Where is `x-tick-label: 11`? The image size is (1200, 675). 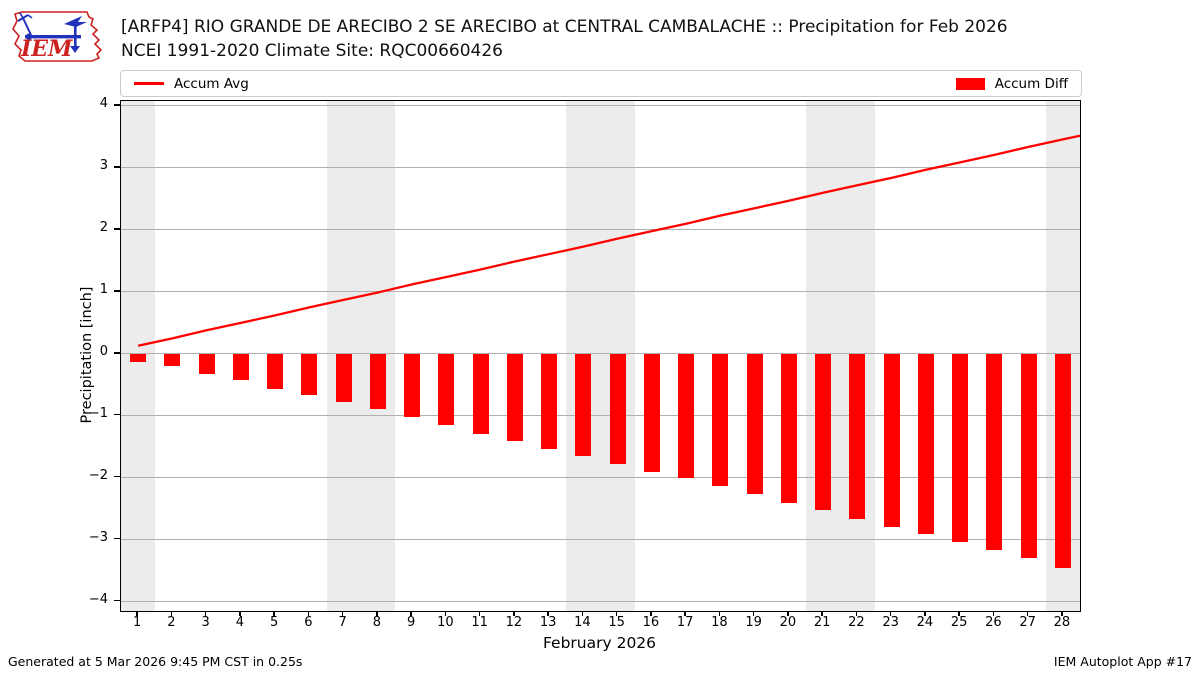 x-tick-label: 11 is located at coordinates (479, 622).